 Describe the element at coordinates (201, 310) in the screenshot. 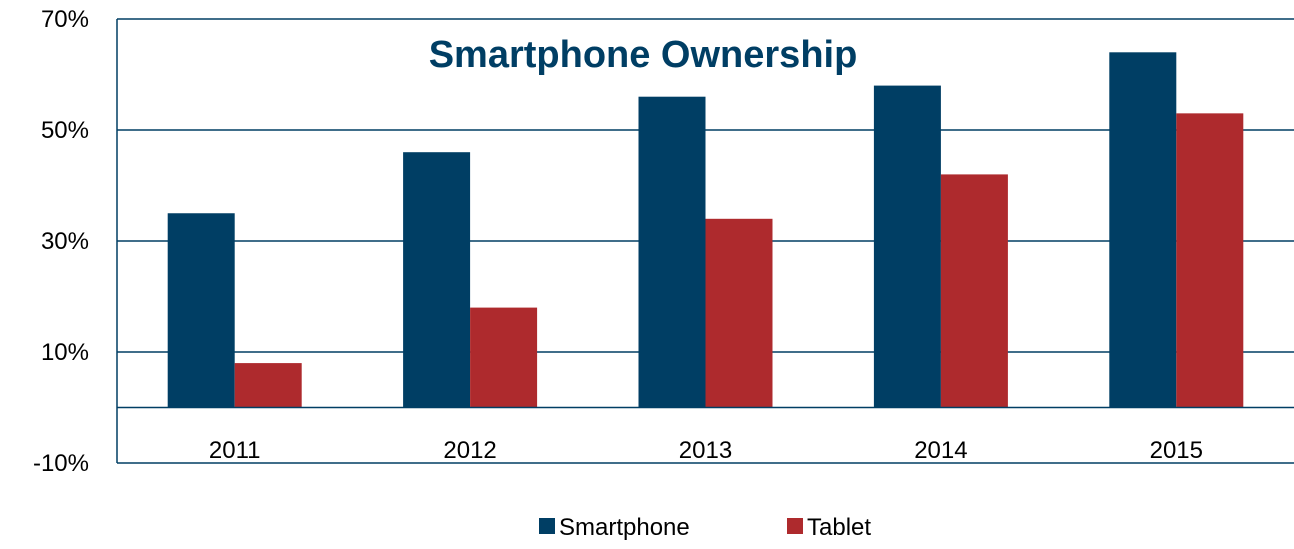

I see `bar-smartphone-2011` at that location.